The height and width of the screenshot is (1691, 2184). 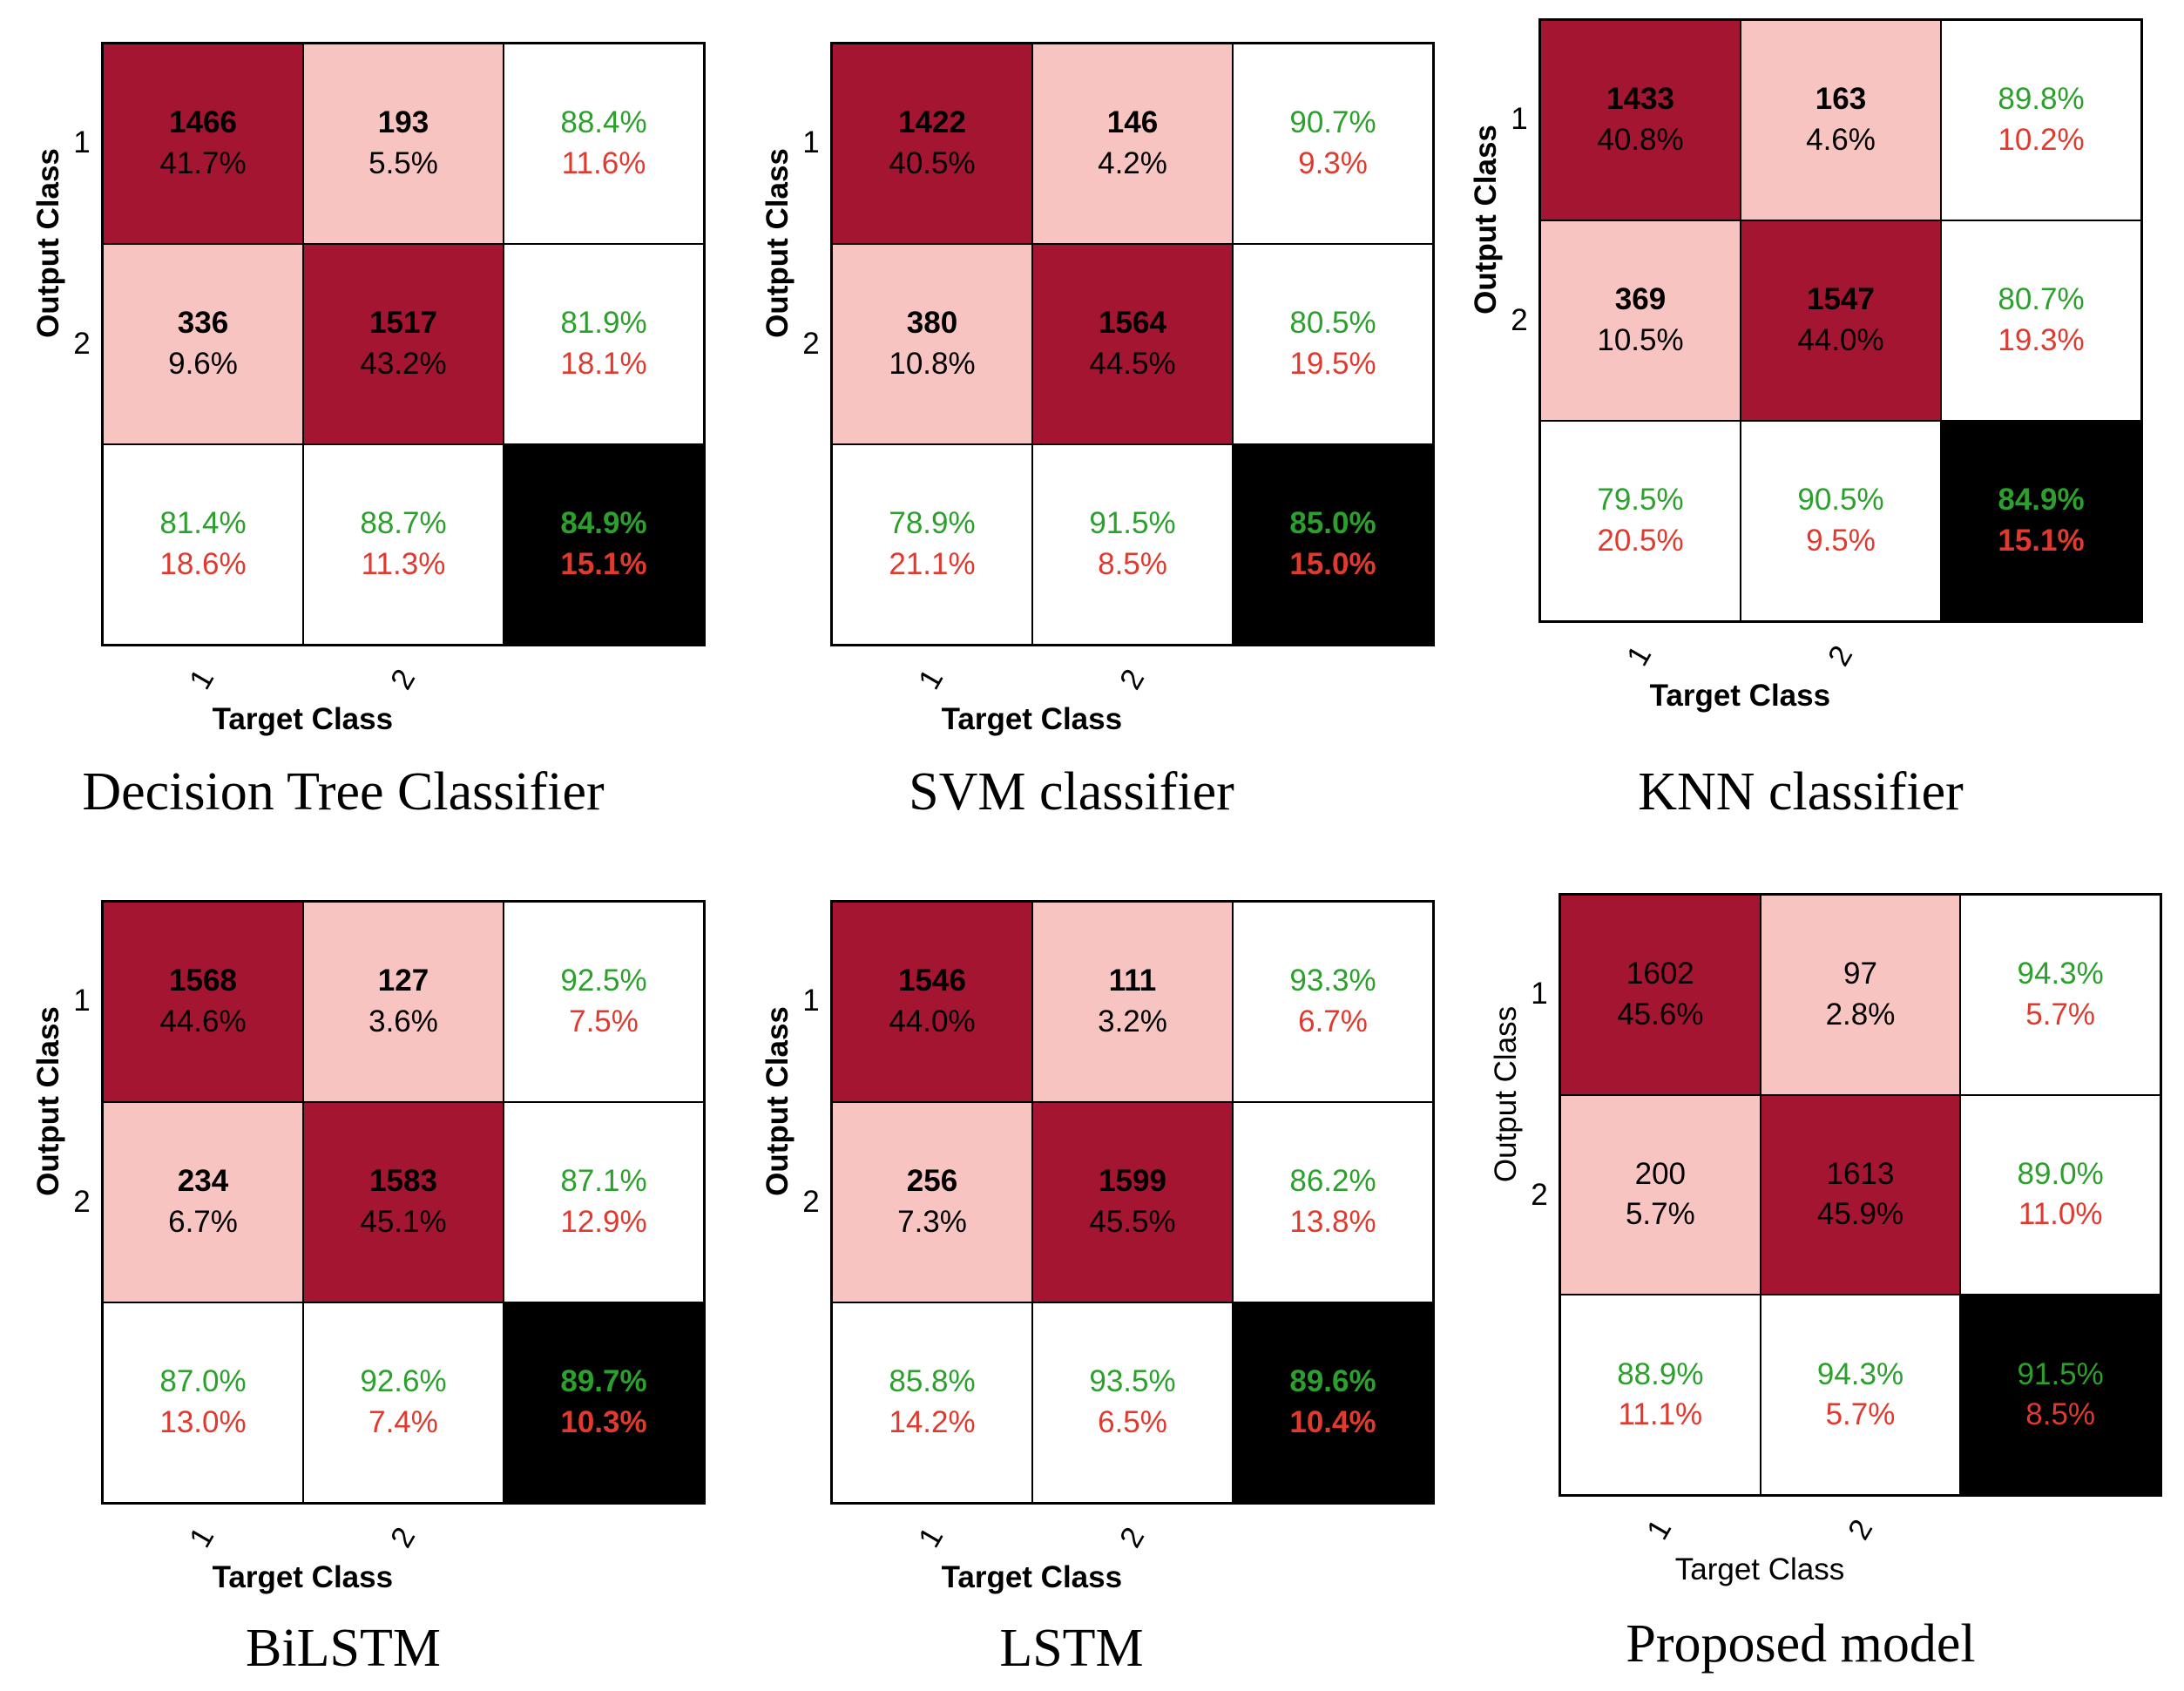 I want to click on error-rate: 11.1%, so click(x=1660, y=1414).